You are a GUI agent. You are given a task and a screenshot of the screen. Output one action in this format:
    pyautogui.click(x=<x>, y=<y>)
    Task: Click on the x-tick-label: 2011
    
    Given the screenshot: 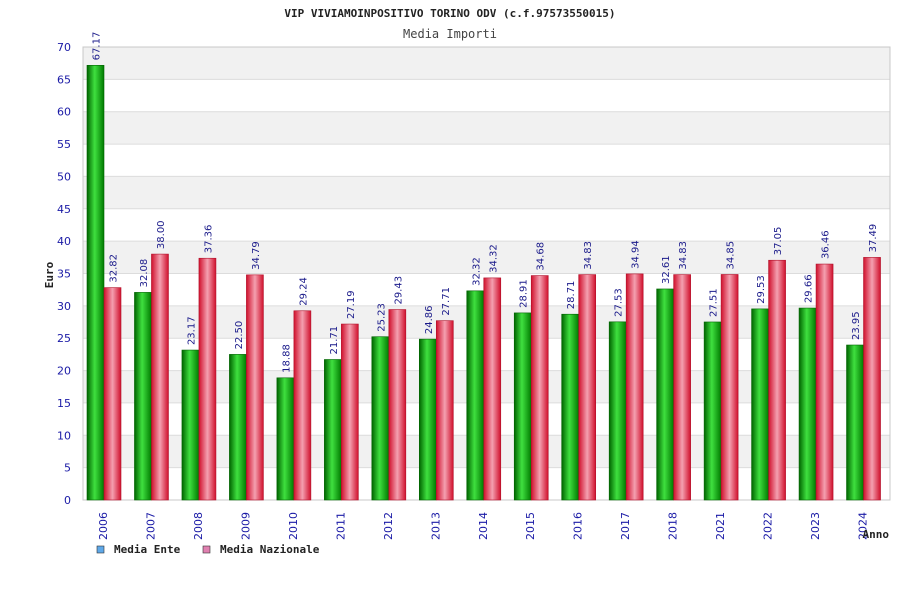 What is the action you would take?
    pyautogui.click(x=340, y=526)
    